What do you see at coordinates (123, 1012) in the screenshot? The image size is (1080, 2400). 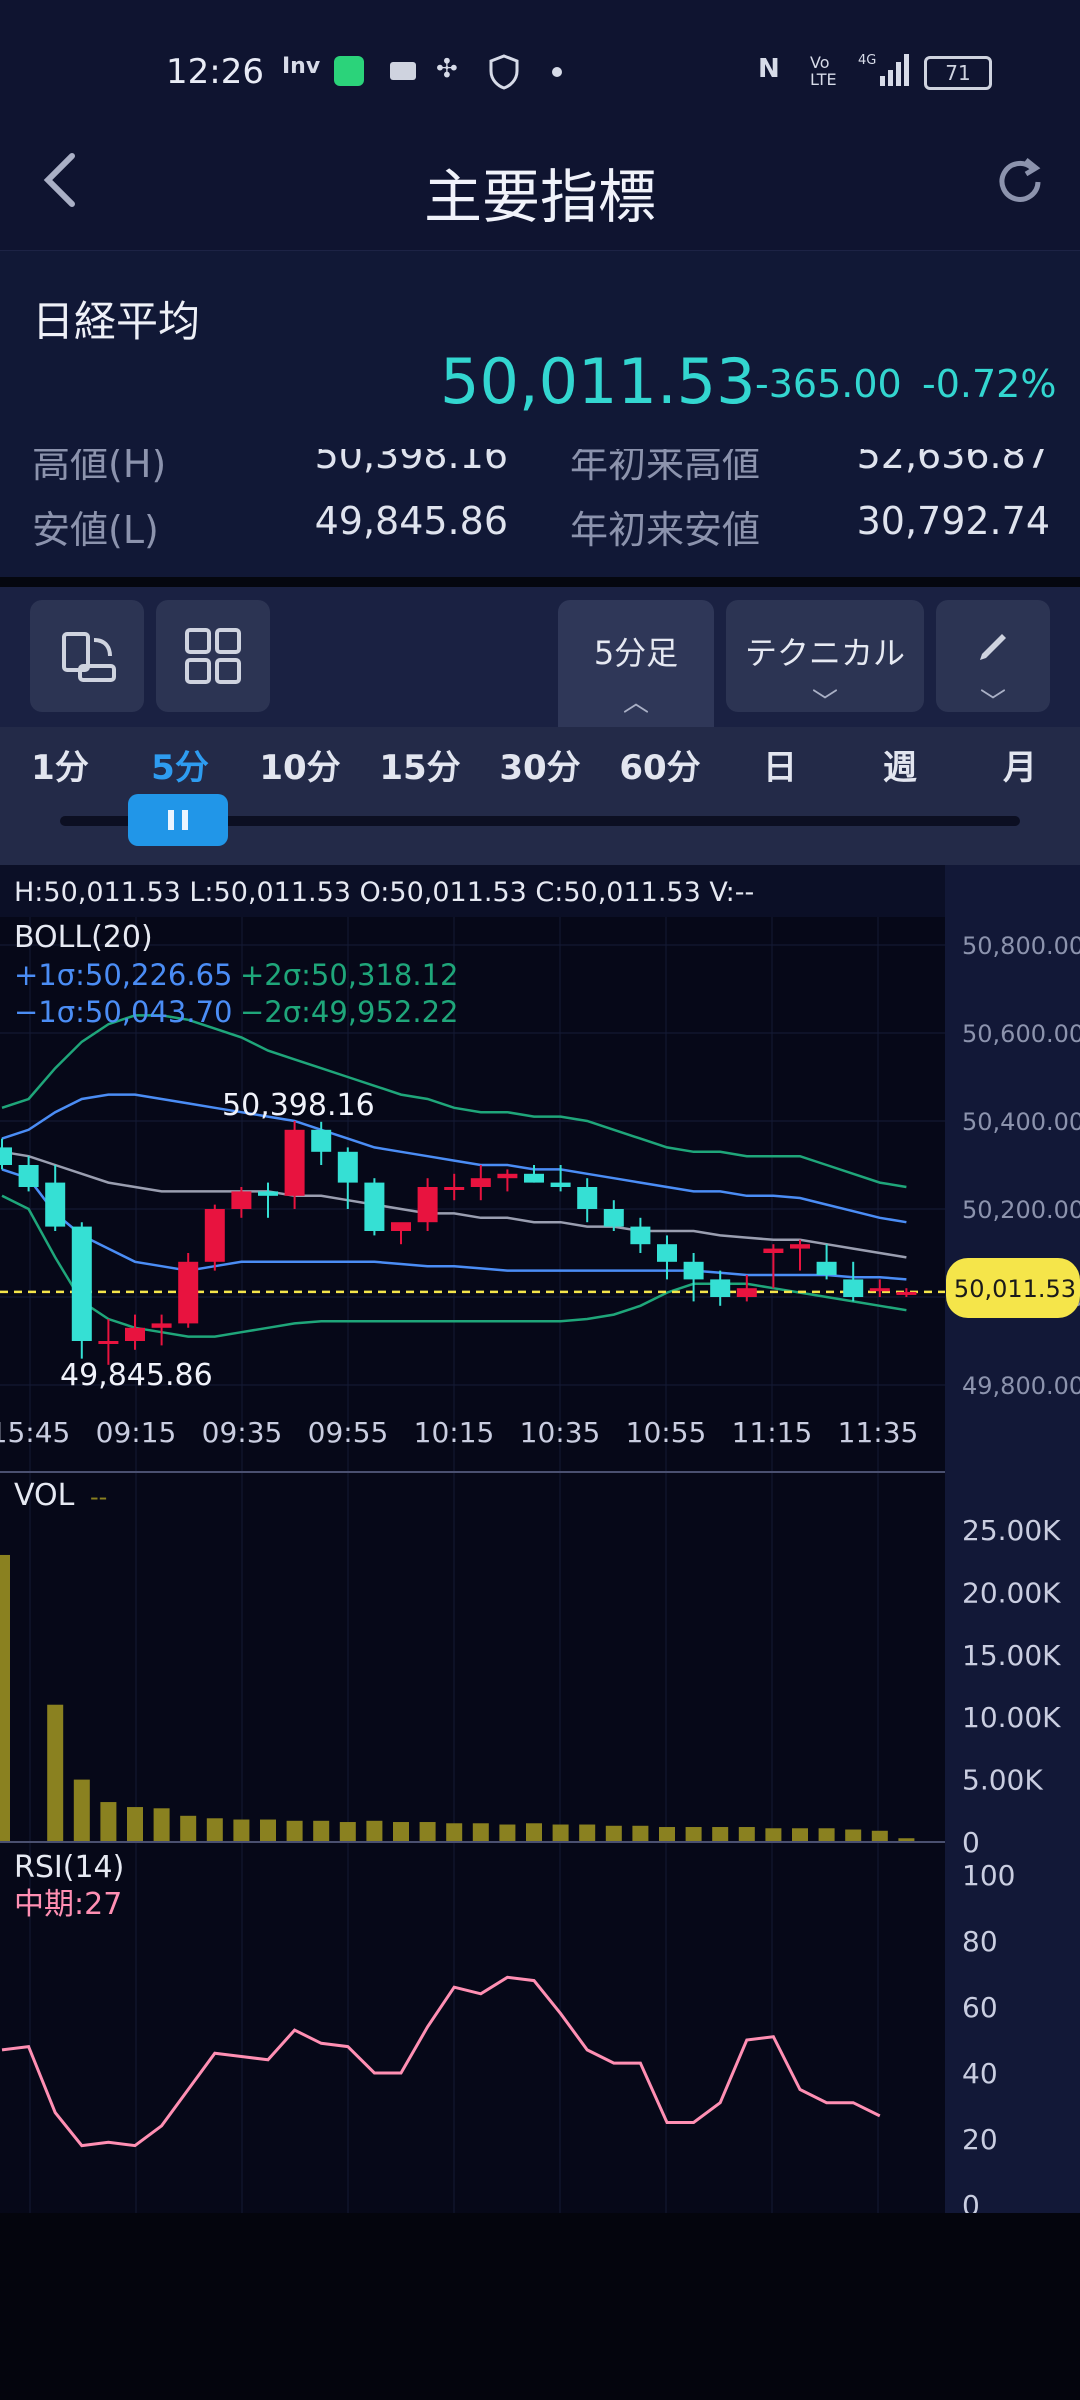 I see `boll-minus1: −1σ:50,043.70` at bounding box center [123, 1012].